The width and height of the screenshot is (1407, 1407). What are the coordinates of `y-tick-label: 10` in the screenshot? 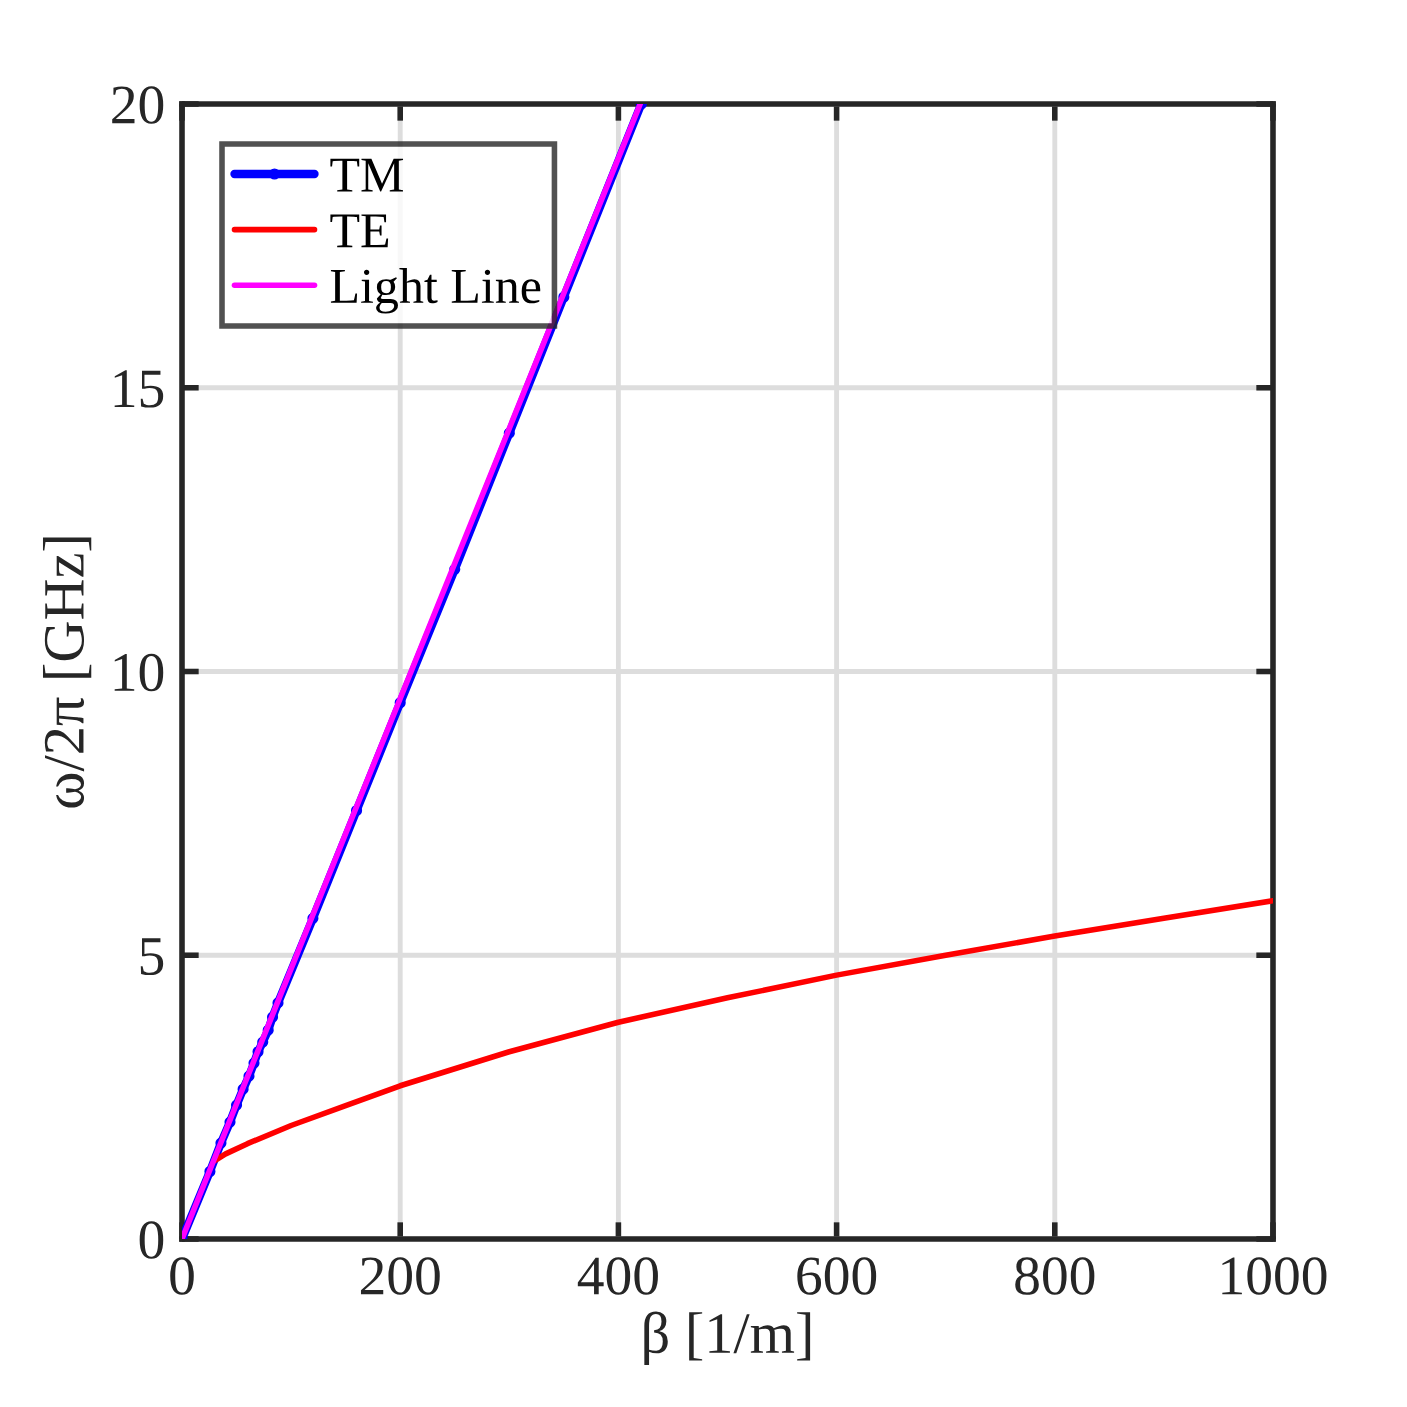 It's located at (139, 672).